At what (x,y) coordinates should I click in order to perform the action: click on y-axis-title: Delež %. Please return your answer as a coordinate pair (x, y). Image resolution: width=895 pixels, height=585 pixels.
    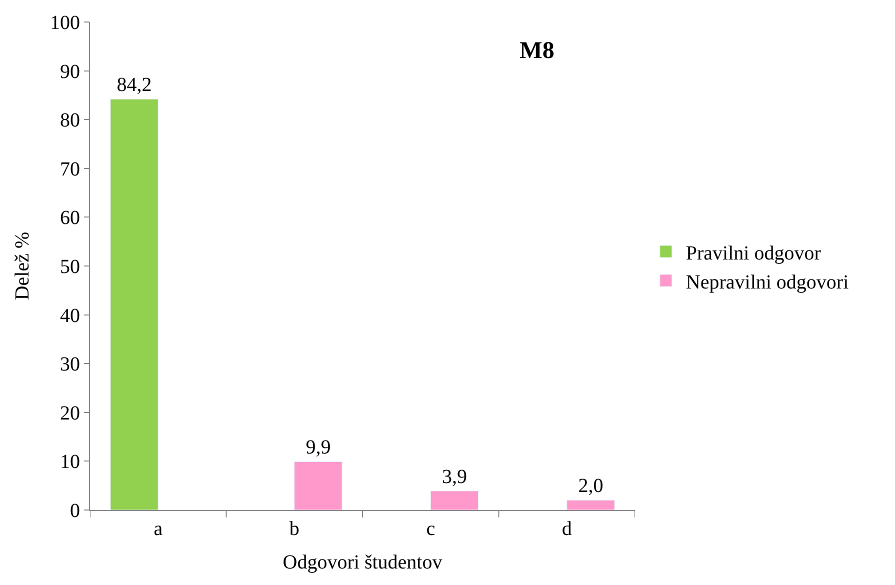
    Looking at the image, I should click on (23, 266).